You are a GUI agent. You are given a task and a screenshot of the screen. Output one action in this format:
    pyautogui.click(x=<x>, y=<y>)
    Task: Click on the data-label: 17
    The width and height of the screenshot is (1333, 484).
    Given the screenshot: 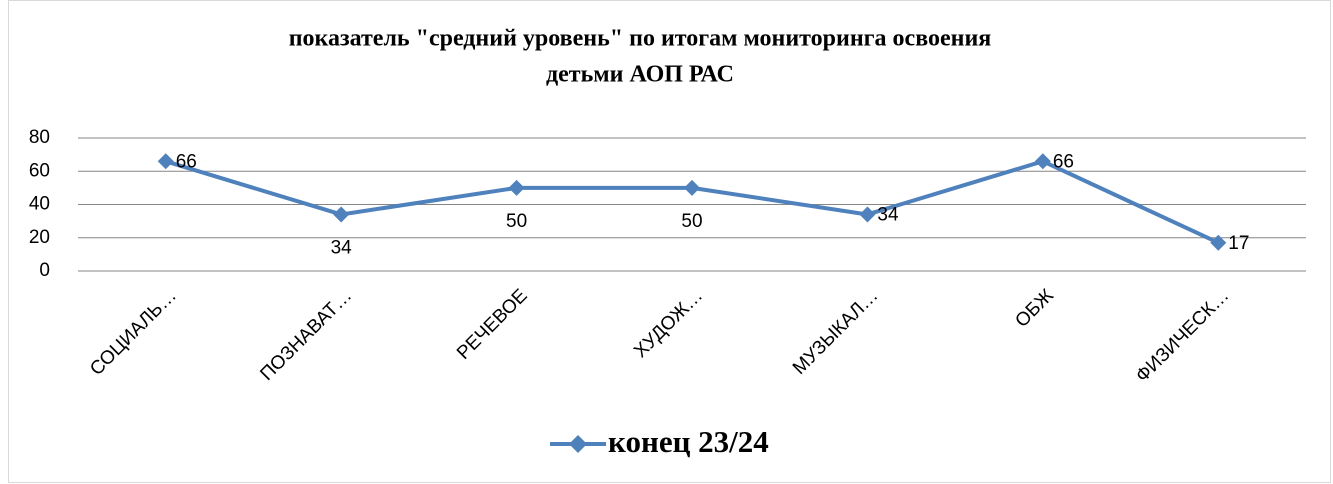 What is the action you would take?
    pyautogui.click(x=1238, y=243)
    